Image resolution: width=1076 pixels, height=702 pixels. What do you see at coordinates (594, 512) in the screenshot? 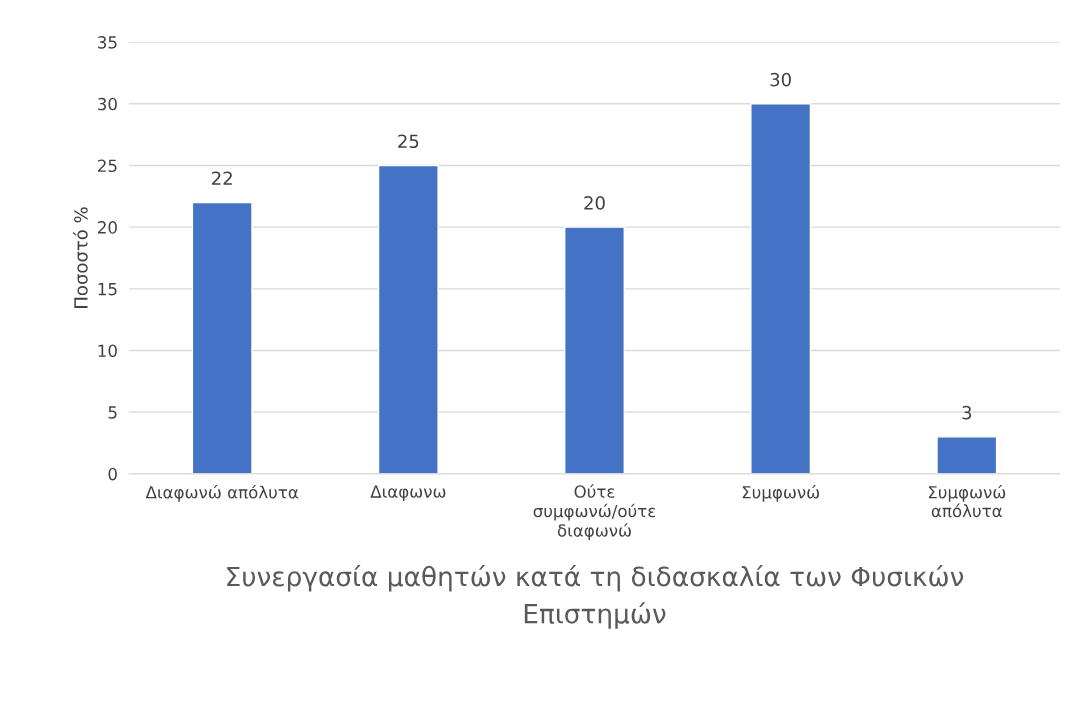
I see `x-tick-label: Ούτε συμφωνώ/ούτε διαφωνώ` at bounding box center [594, 512].